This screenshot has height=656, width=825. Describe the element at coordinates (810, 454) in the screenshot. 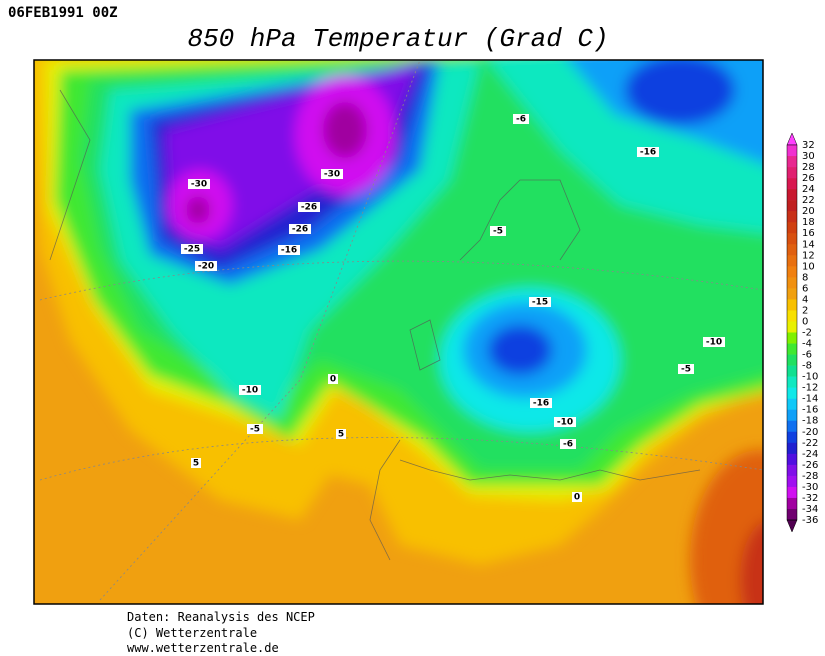

I see `colorbar-label: -24` at that location.